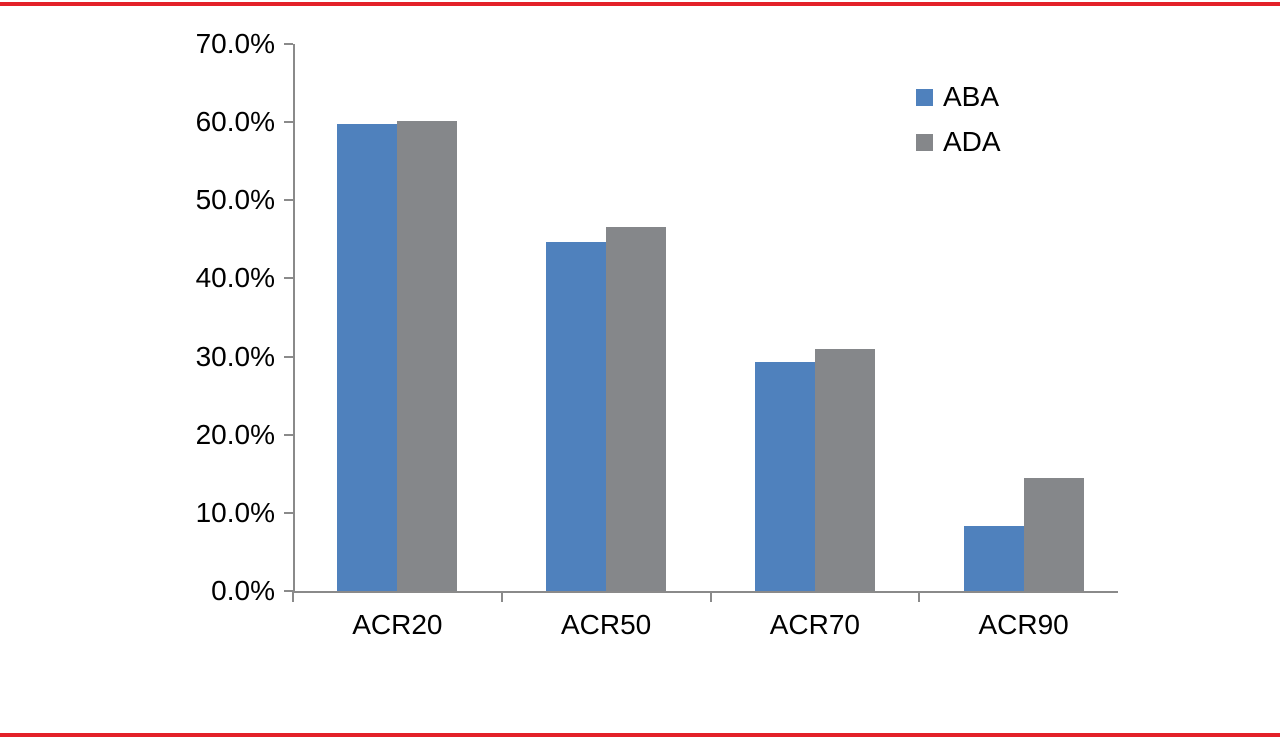 This screenshot has height=739, width=1280. Describe the element at coordinates (235, 278) in the screenshot. I see `y-axis-tick-label: 40.0%` at that location.